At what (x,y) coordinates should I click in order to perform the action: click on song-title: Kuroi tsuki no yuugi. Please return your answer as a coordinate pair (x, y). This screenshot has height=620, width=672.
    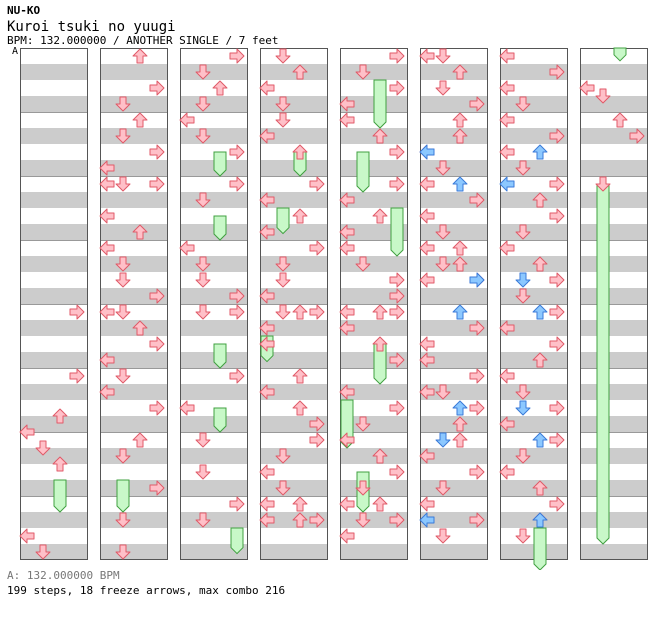
    Looking at the image, I should click on (91, 27).